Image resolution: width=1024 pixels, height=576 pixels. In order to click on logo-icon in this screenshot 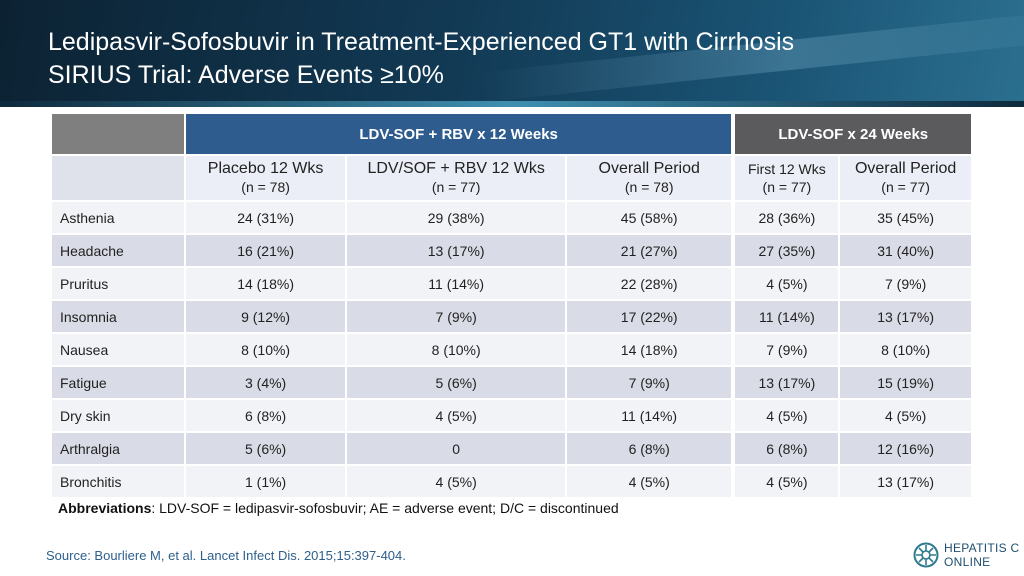, I will do `click(926, 555)`.